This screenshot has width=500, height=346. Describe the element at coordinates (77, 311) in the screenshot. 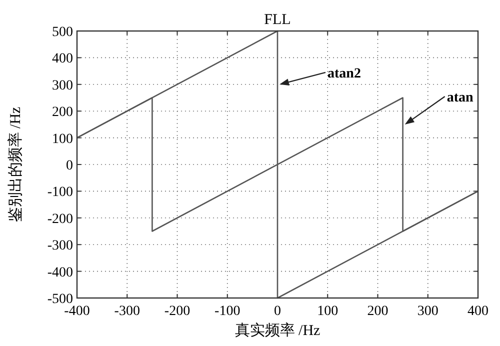

I see `x-tick-label: -400` at that location.